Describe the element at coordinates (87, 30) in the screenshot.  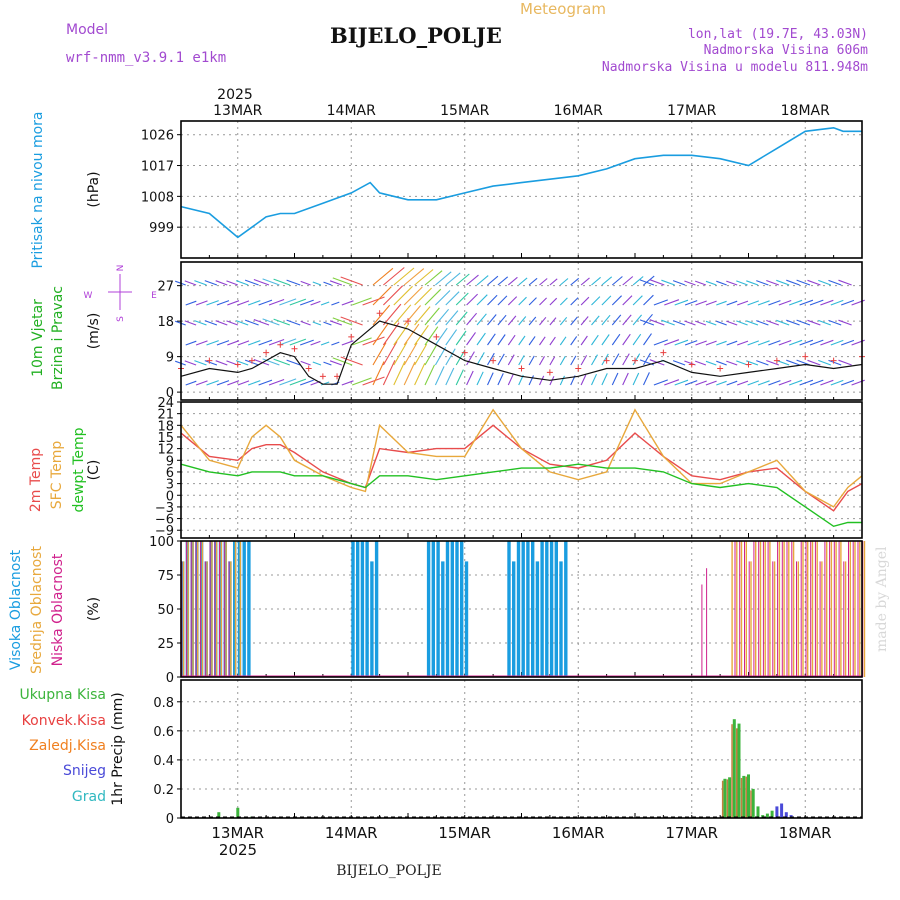
I see `model-label: Model` at that location.